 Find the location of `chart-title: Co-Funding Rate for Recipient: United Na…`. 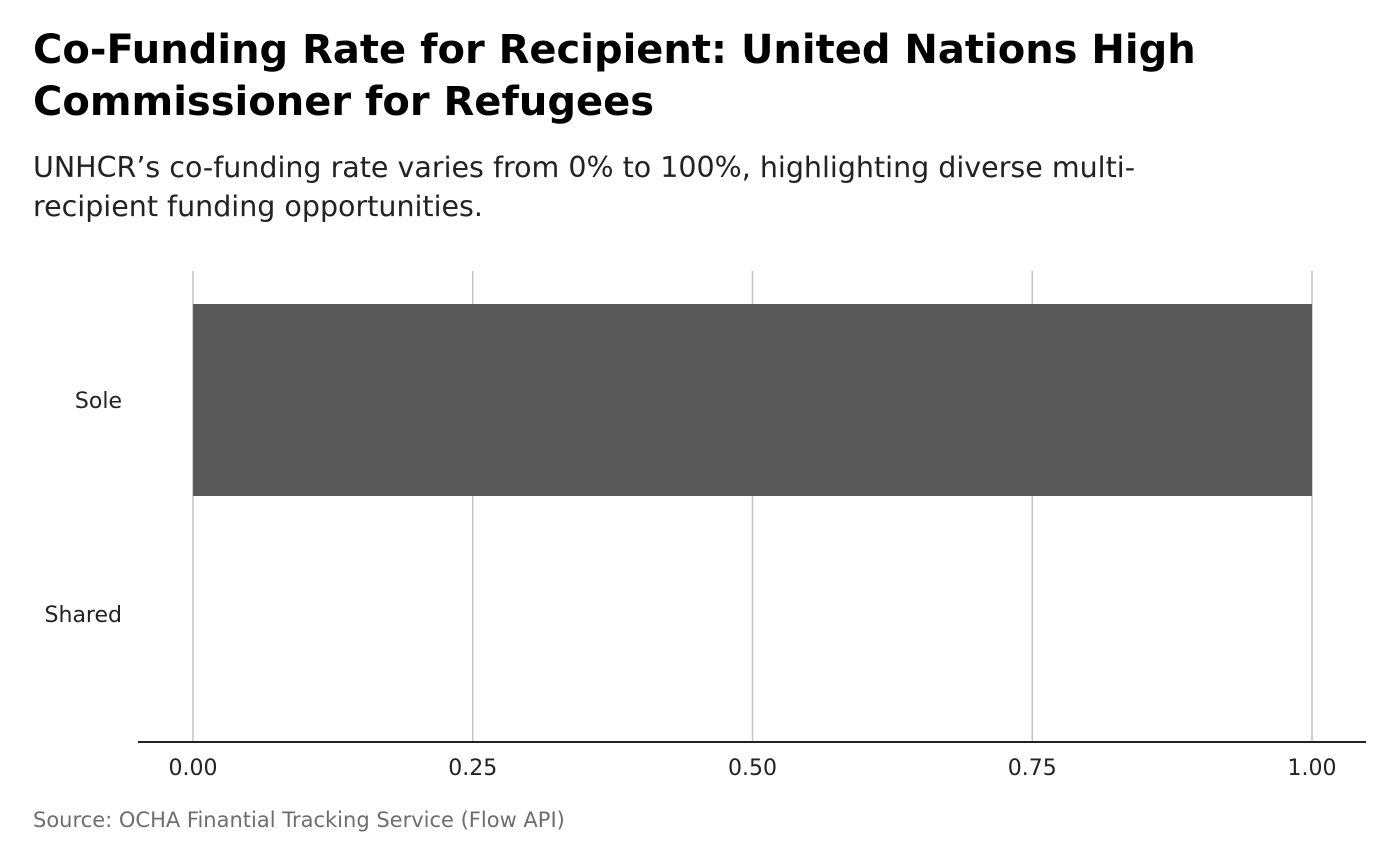

chart-title: Co-Funding Rate for Recipient: United Na… is located at coordinates (614, 76).